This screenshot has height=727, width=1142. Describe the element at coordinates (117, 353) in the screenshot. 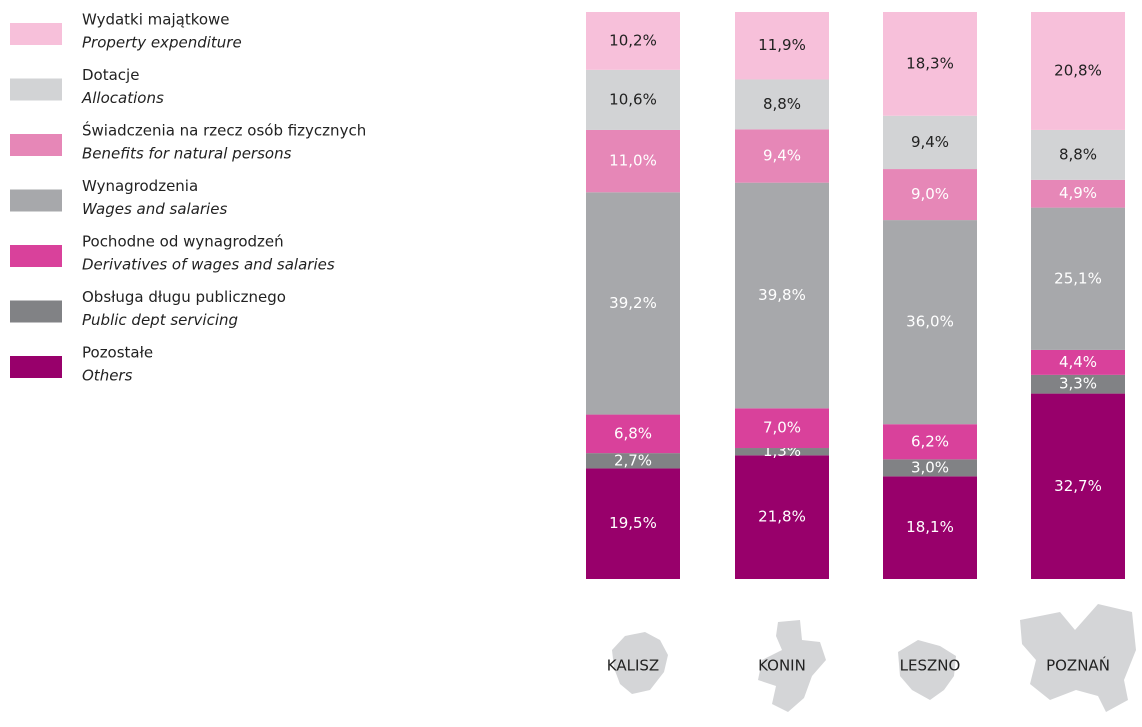

I see `legend-label: Pozostałe` at that location.